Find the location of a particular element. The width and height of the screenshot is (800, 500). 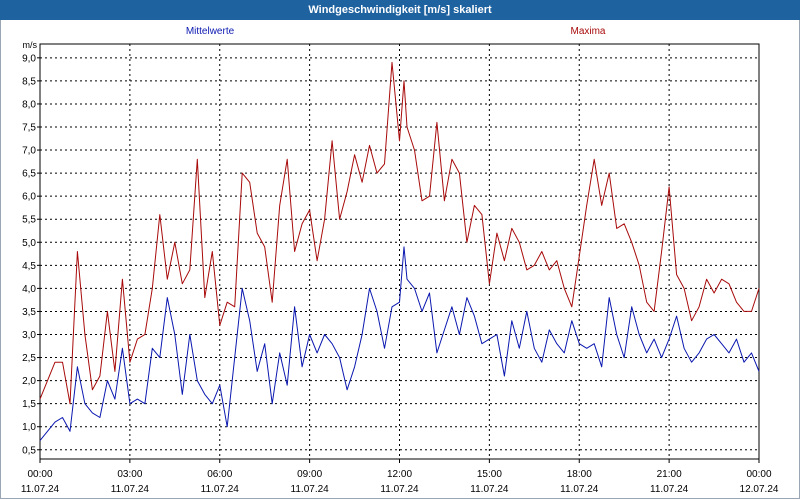

y-tick-label: 5,5 is located at coordinates (29, 220).